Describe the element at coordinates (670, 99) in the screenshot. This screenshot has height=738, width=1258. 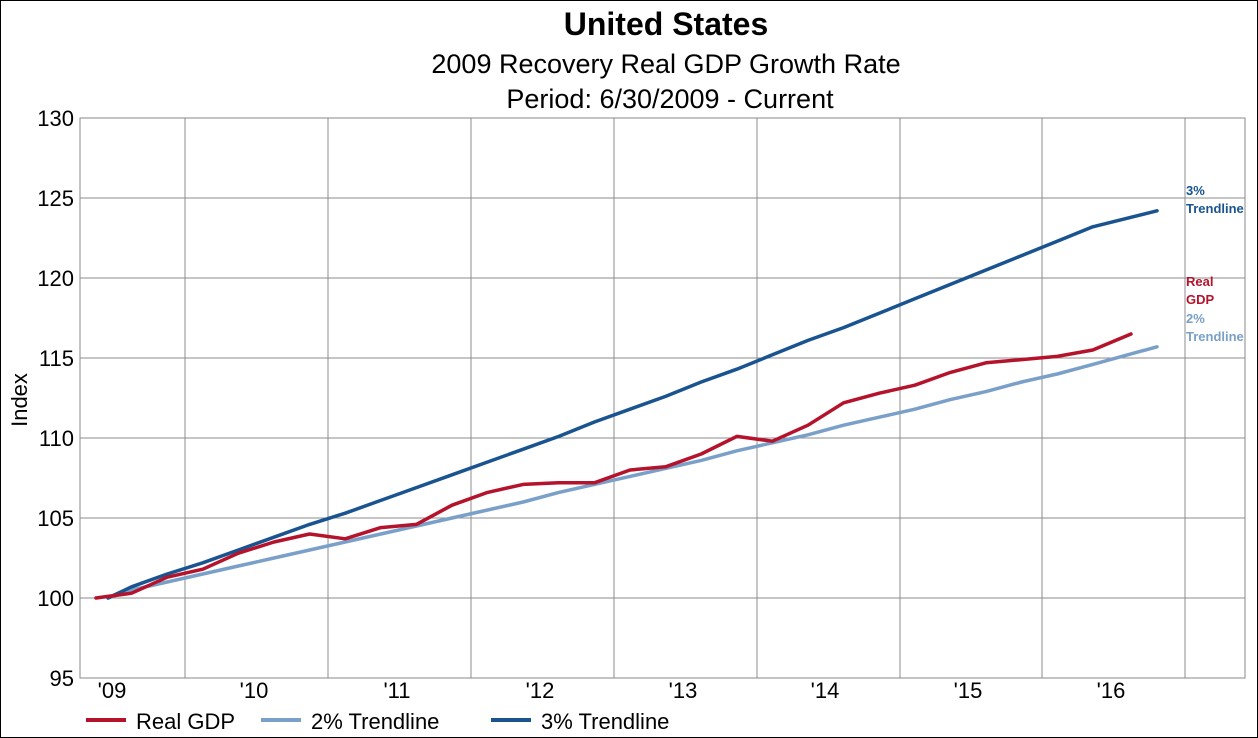
I see `chart-period: Period: 6/30/2009 - Current` at that location.